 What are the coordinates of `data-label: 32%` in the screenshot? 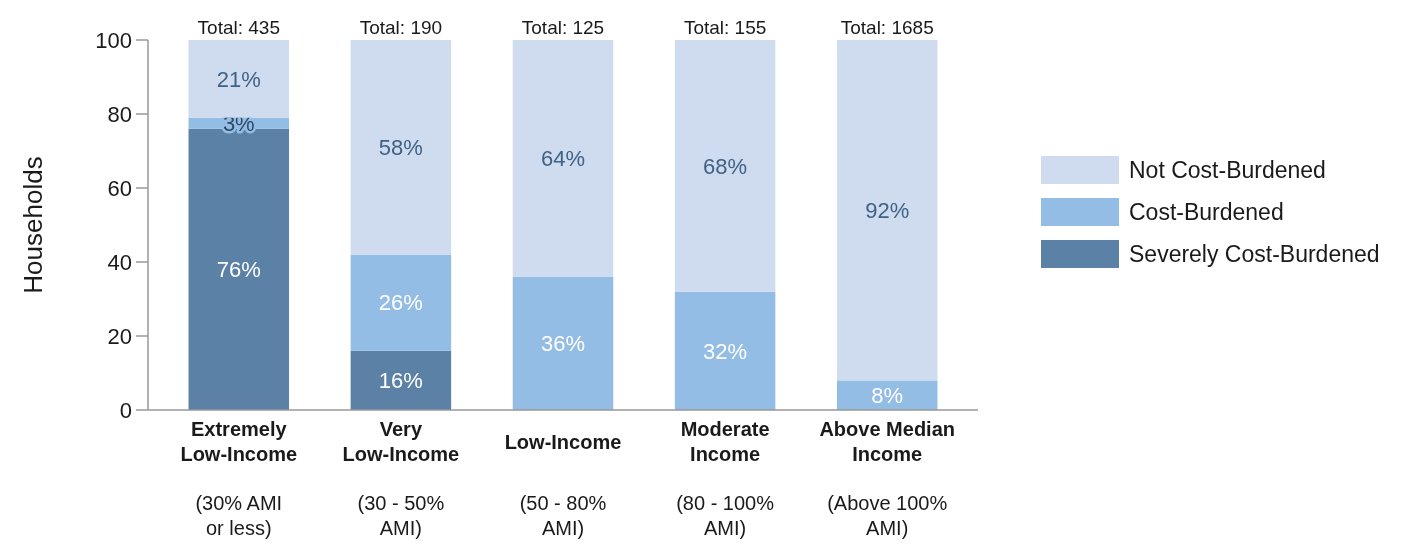 It's located at (725, 351).